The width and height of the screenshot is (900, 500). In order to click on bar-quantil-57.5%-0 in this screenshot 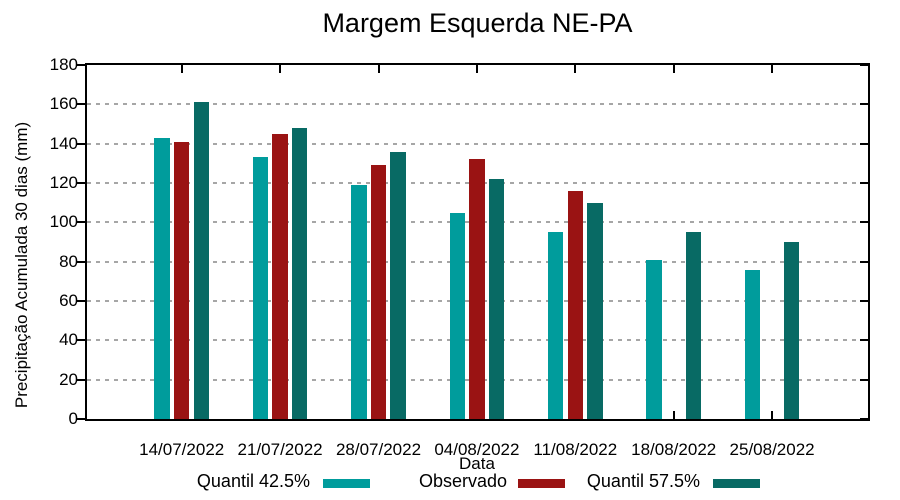, I will do `click(201, 260)`.